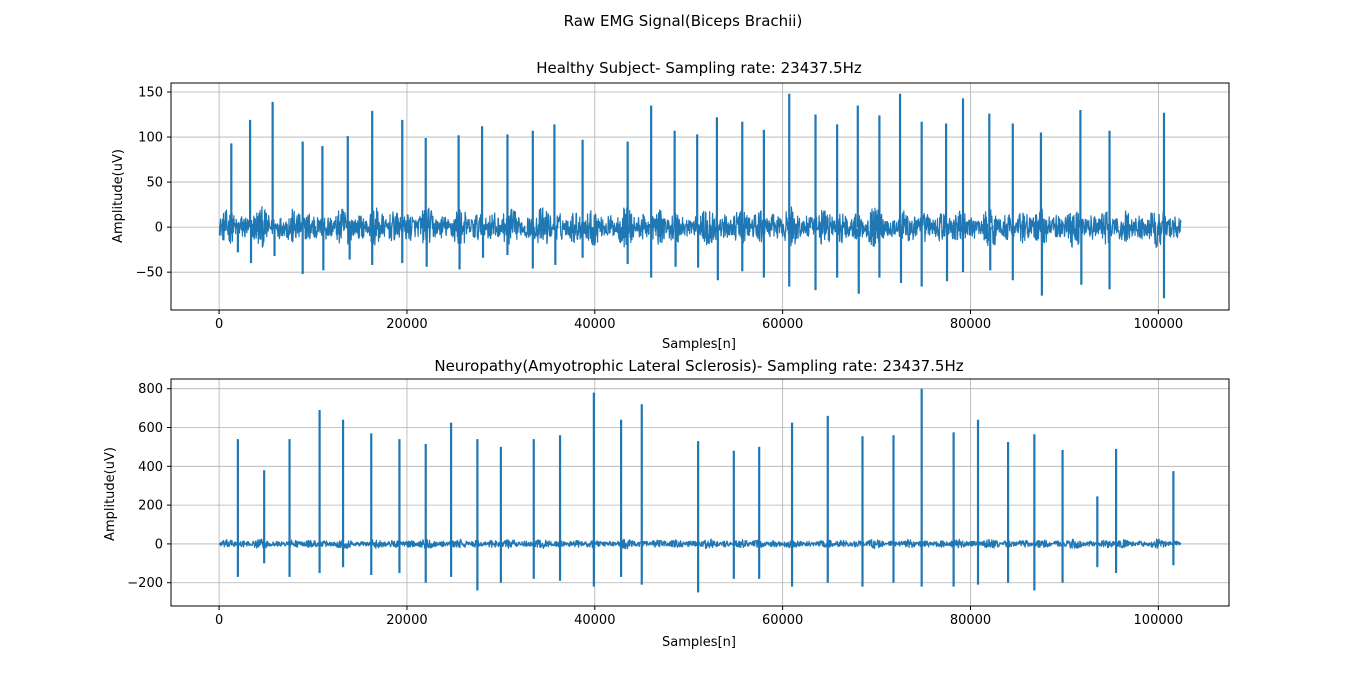 This screenshot has width=1366, height=681. Describe the element at coordinates (594, 324) in the screenshot. I see `healthy-x-tick-label: 40000` at that location.